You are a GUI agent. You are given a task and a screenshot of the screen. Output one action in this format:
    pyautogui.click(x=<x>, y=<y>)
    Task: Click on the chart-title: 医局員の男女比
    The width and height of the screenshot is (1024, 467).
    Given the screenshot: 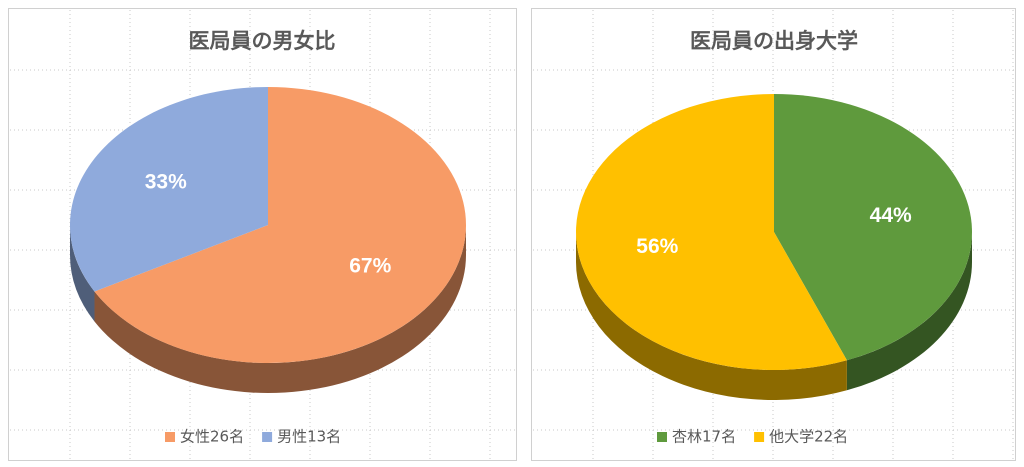 What is the action you would take?
    pyautogui.click(x=262, y=41)
    